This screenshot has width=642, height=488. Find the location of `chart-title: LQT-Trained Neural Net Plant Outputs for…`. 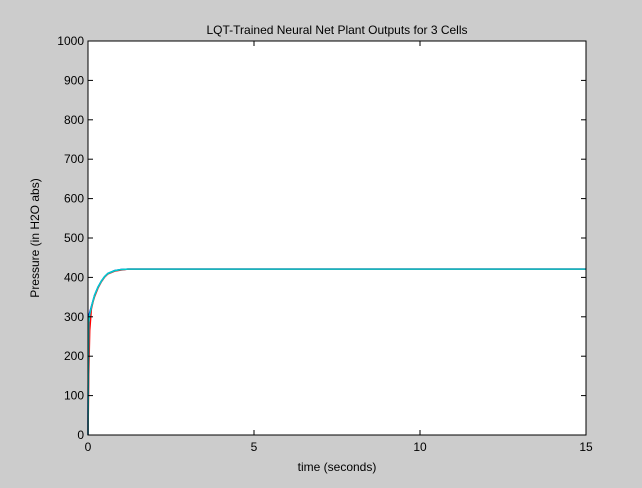

chart-title: LQT-Trained Neural Net Plant Outputs for… is located at coordinates (337, 30).